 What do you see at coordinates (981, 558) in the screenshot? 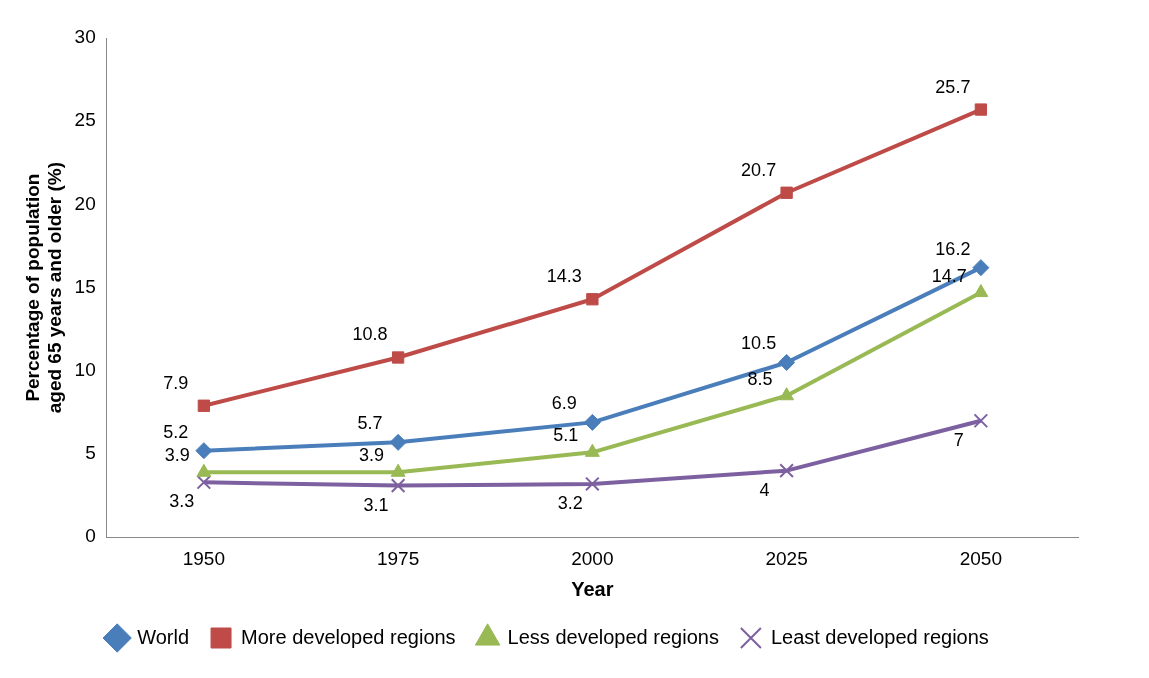
I see `x-tick-label: 2050` at bounding box center [981, 558].